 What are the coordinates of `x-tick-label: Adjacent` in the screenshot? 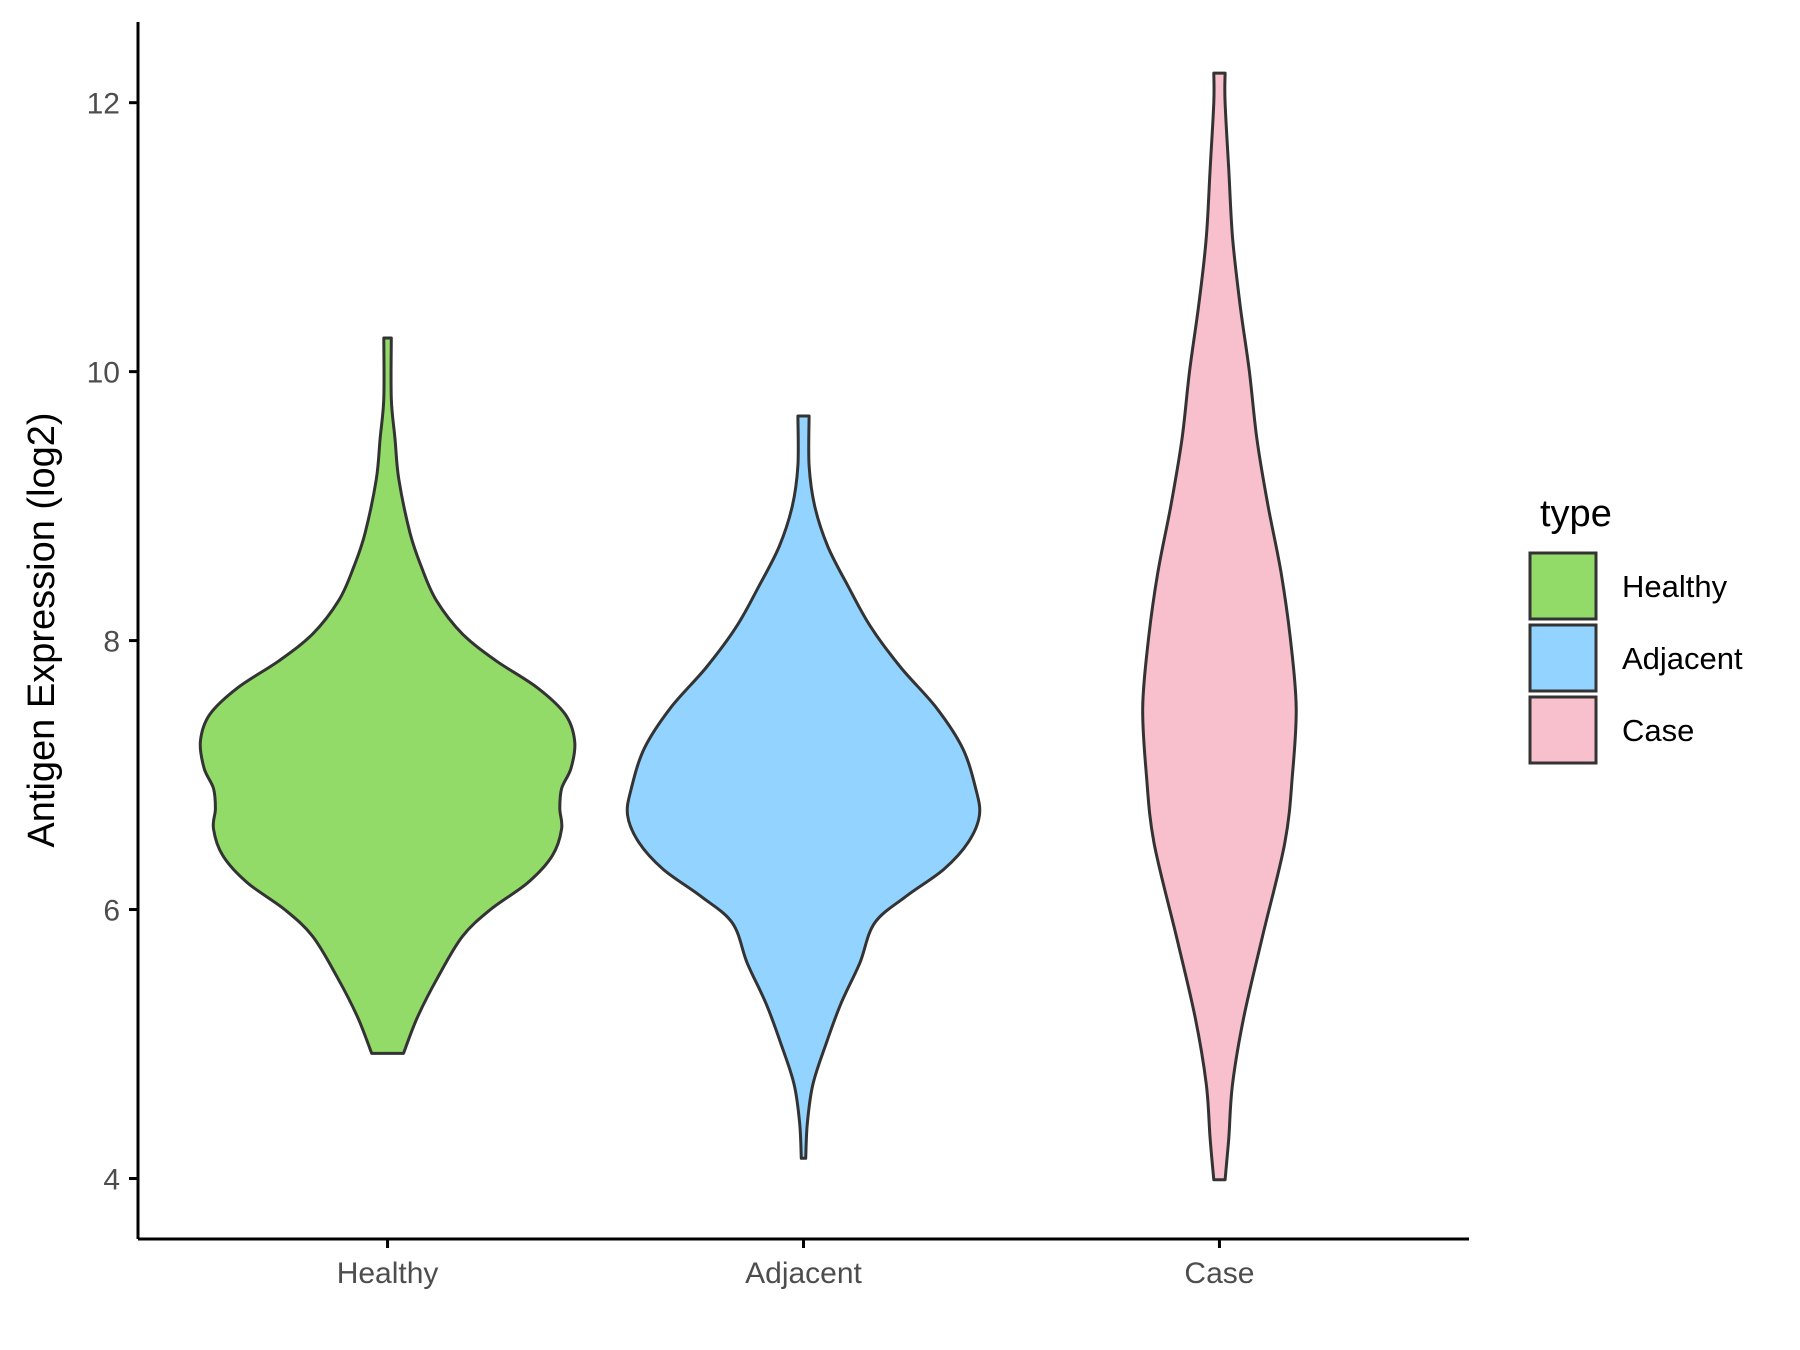 It's located at (803, 1273).